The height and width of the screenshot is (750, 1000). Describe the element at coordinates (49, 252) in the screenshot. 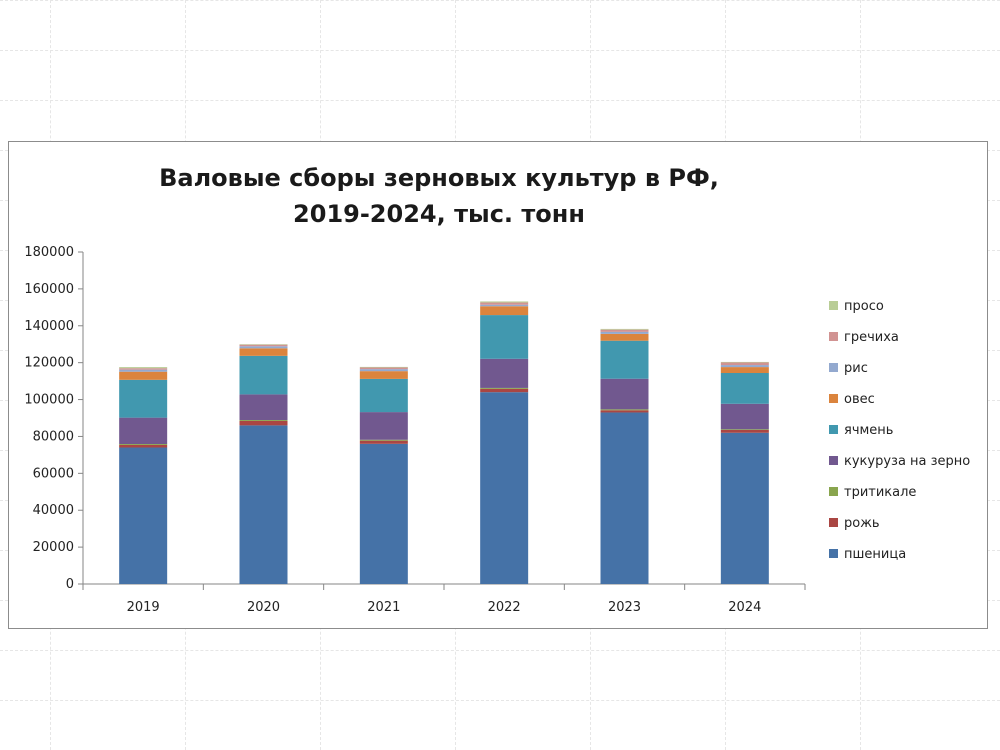

I see `y-axis-tick-label: 180000` at that location.